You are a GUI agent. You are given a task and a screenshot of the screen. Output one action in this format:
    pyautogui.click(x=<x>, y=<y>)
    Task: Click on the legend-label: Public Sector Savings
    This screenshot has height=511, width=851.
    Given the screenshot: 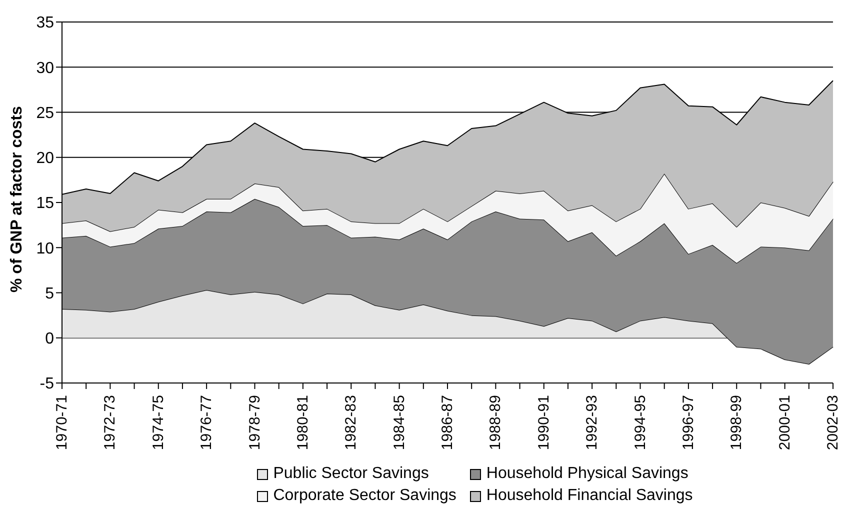 What is the action you would take?
    pyautogui.click(x=351, y=474)
    